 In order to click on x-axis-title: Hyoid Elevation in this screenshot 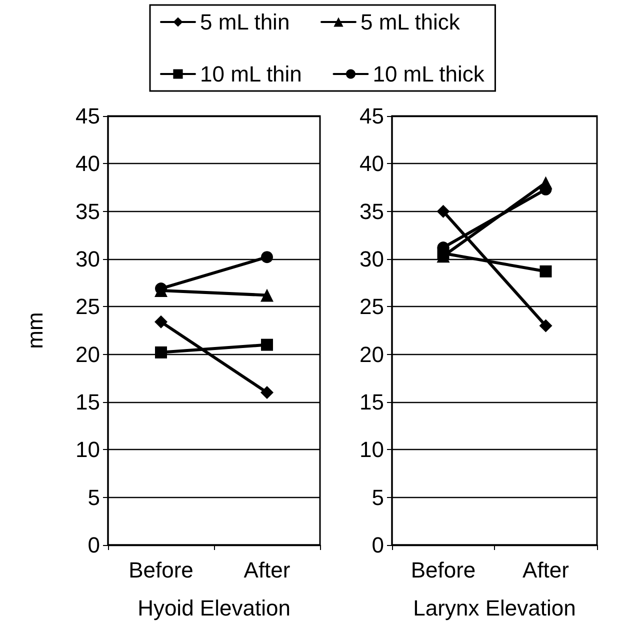, I will do `click(214, 608)`.